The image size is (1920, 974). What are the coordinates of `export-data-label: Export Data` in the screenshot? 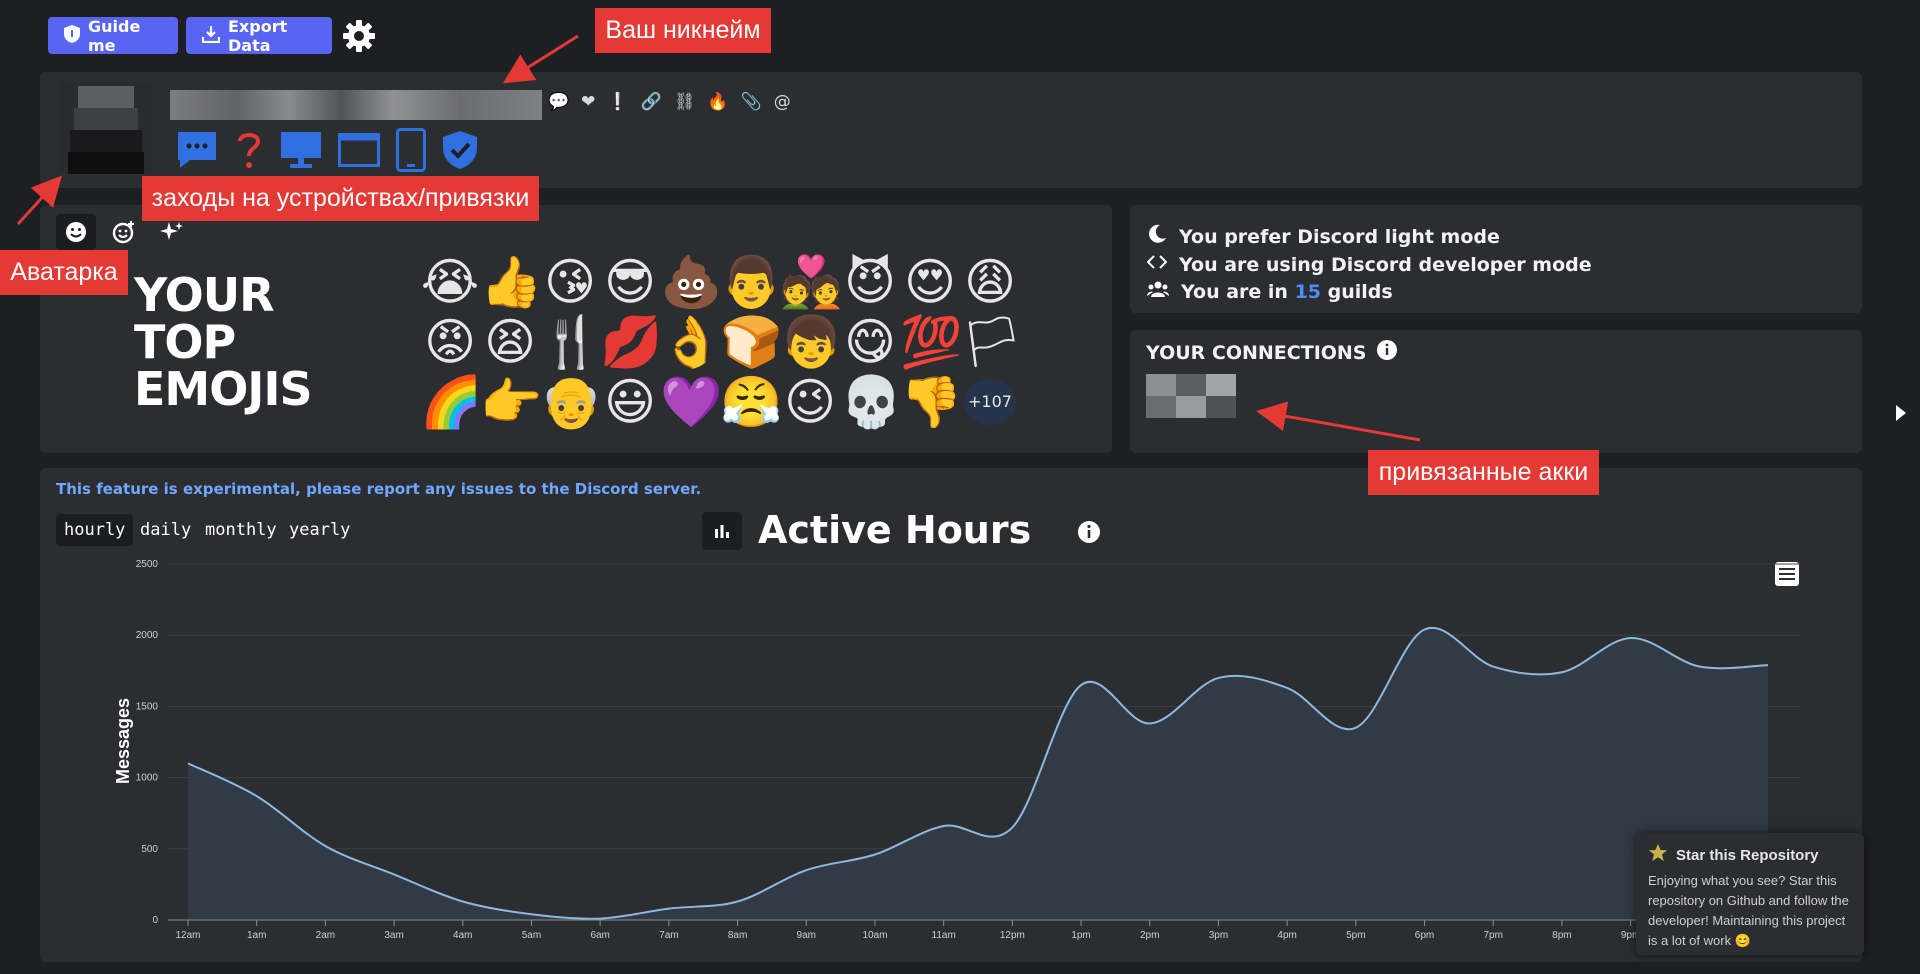 It's located at (258, 35).